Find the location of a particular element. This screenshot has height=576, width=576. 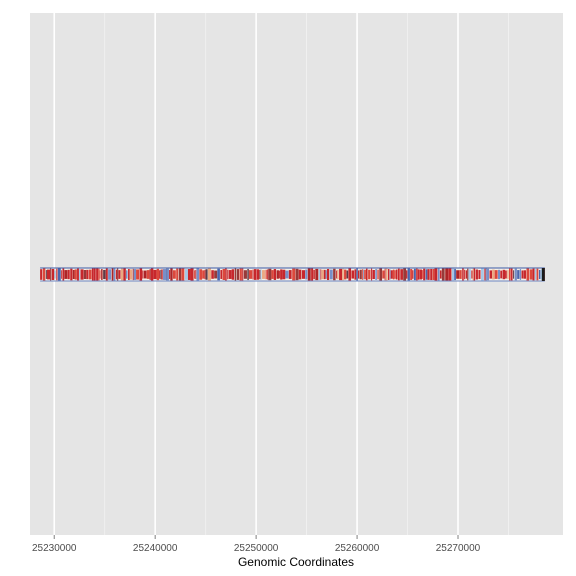

sequence-track is located at coordinates (292, 274).